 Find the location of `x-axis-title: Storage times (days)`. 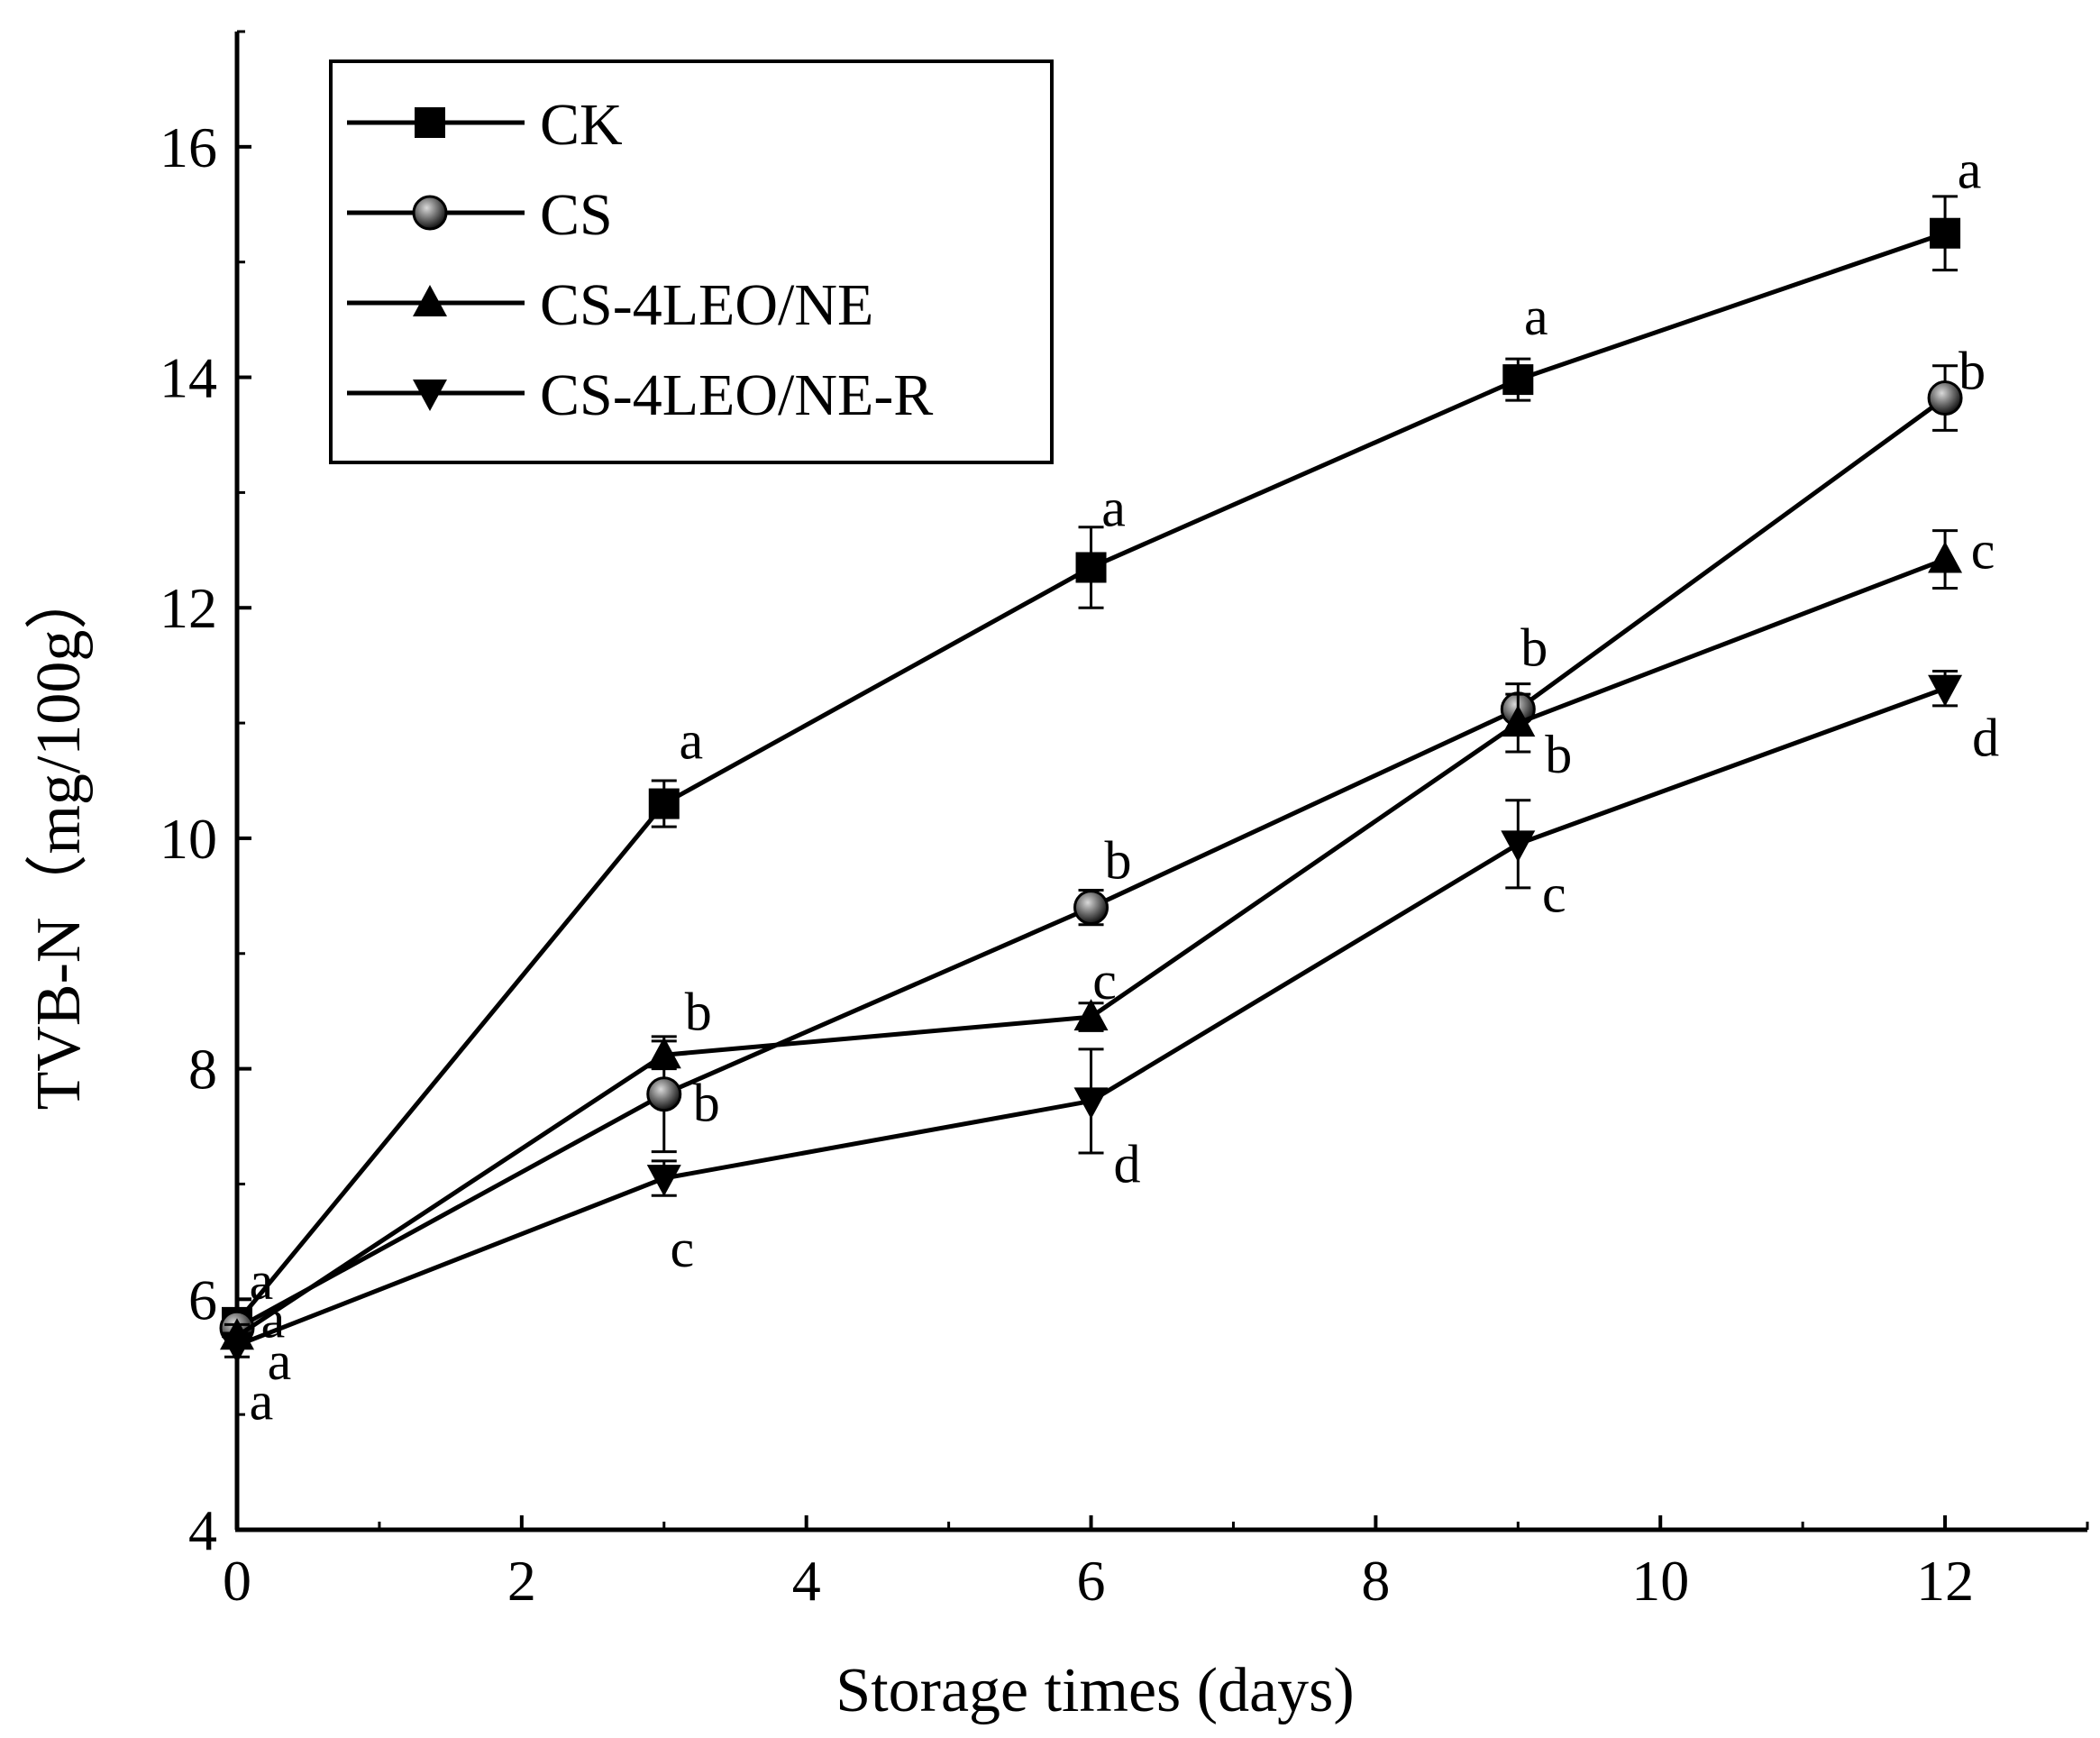

x-axis-title: Storage times (days) is located at coordinates (1094, 1690).